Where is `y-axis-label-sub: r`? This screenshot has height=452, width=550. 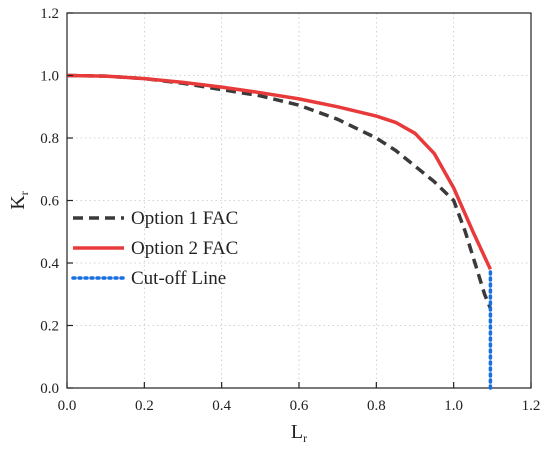
y-axis-label-sub: r is located at coordinates (24, 193).